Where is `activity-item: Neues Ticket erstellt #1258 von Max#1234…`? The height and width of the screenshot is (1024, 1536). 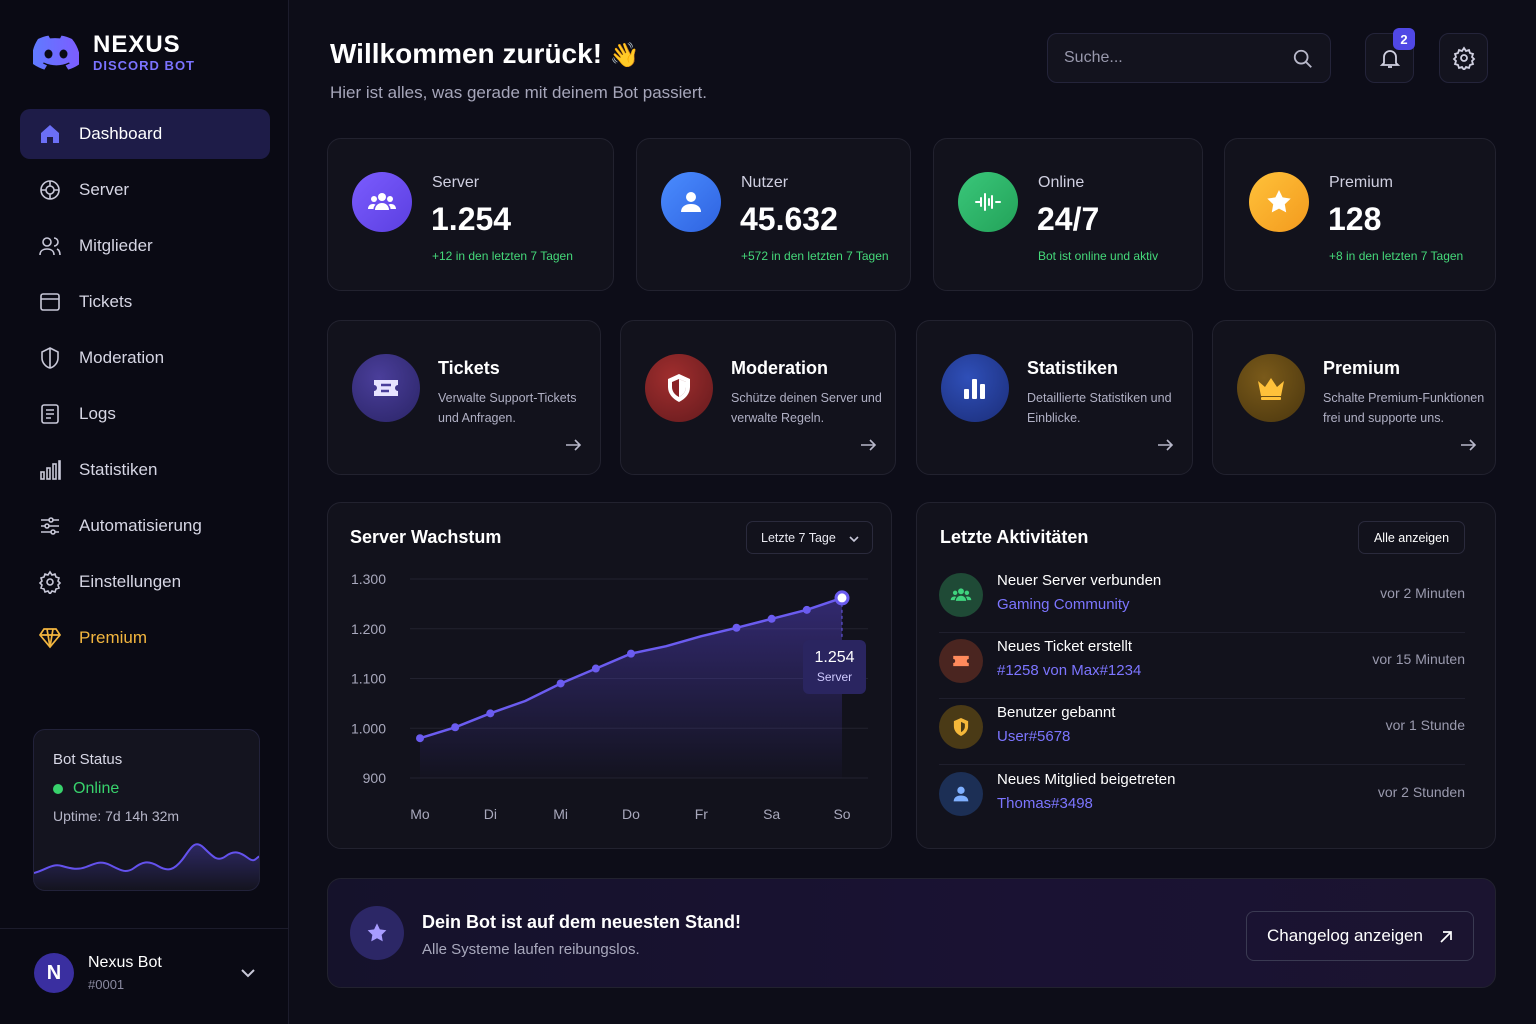
activity-item: Neues Ticket erstellt #1258 von Max#1234… is located at coordinates (1202, 666).